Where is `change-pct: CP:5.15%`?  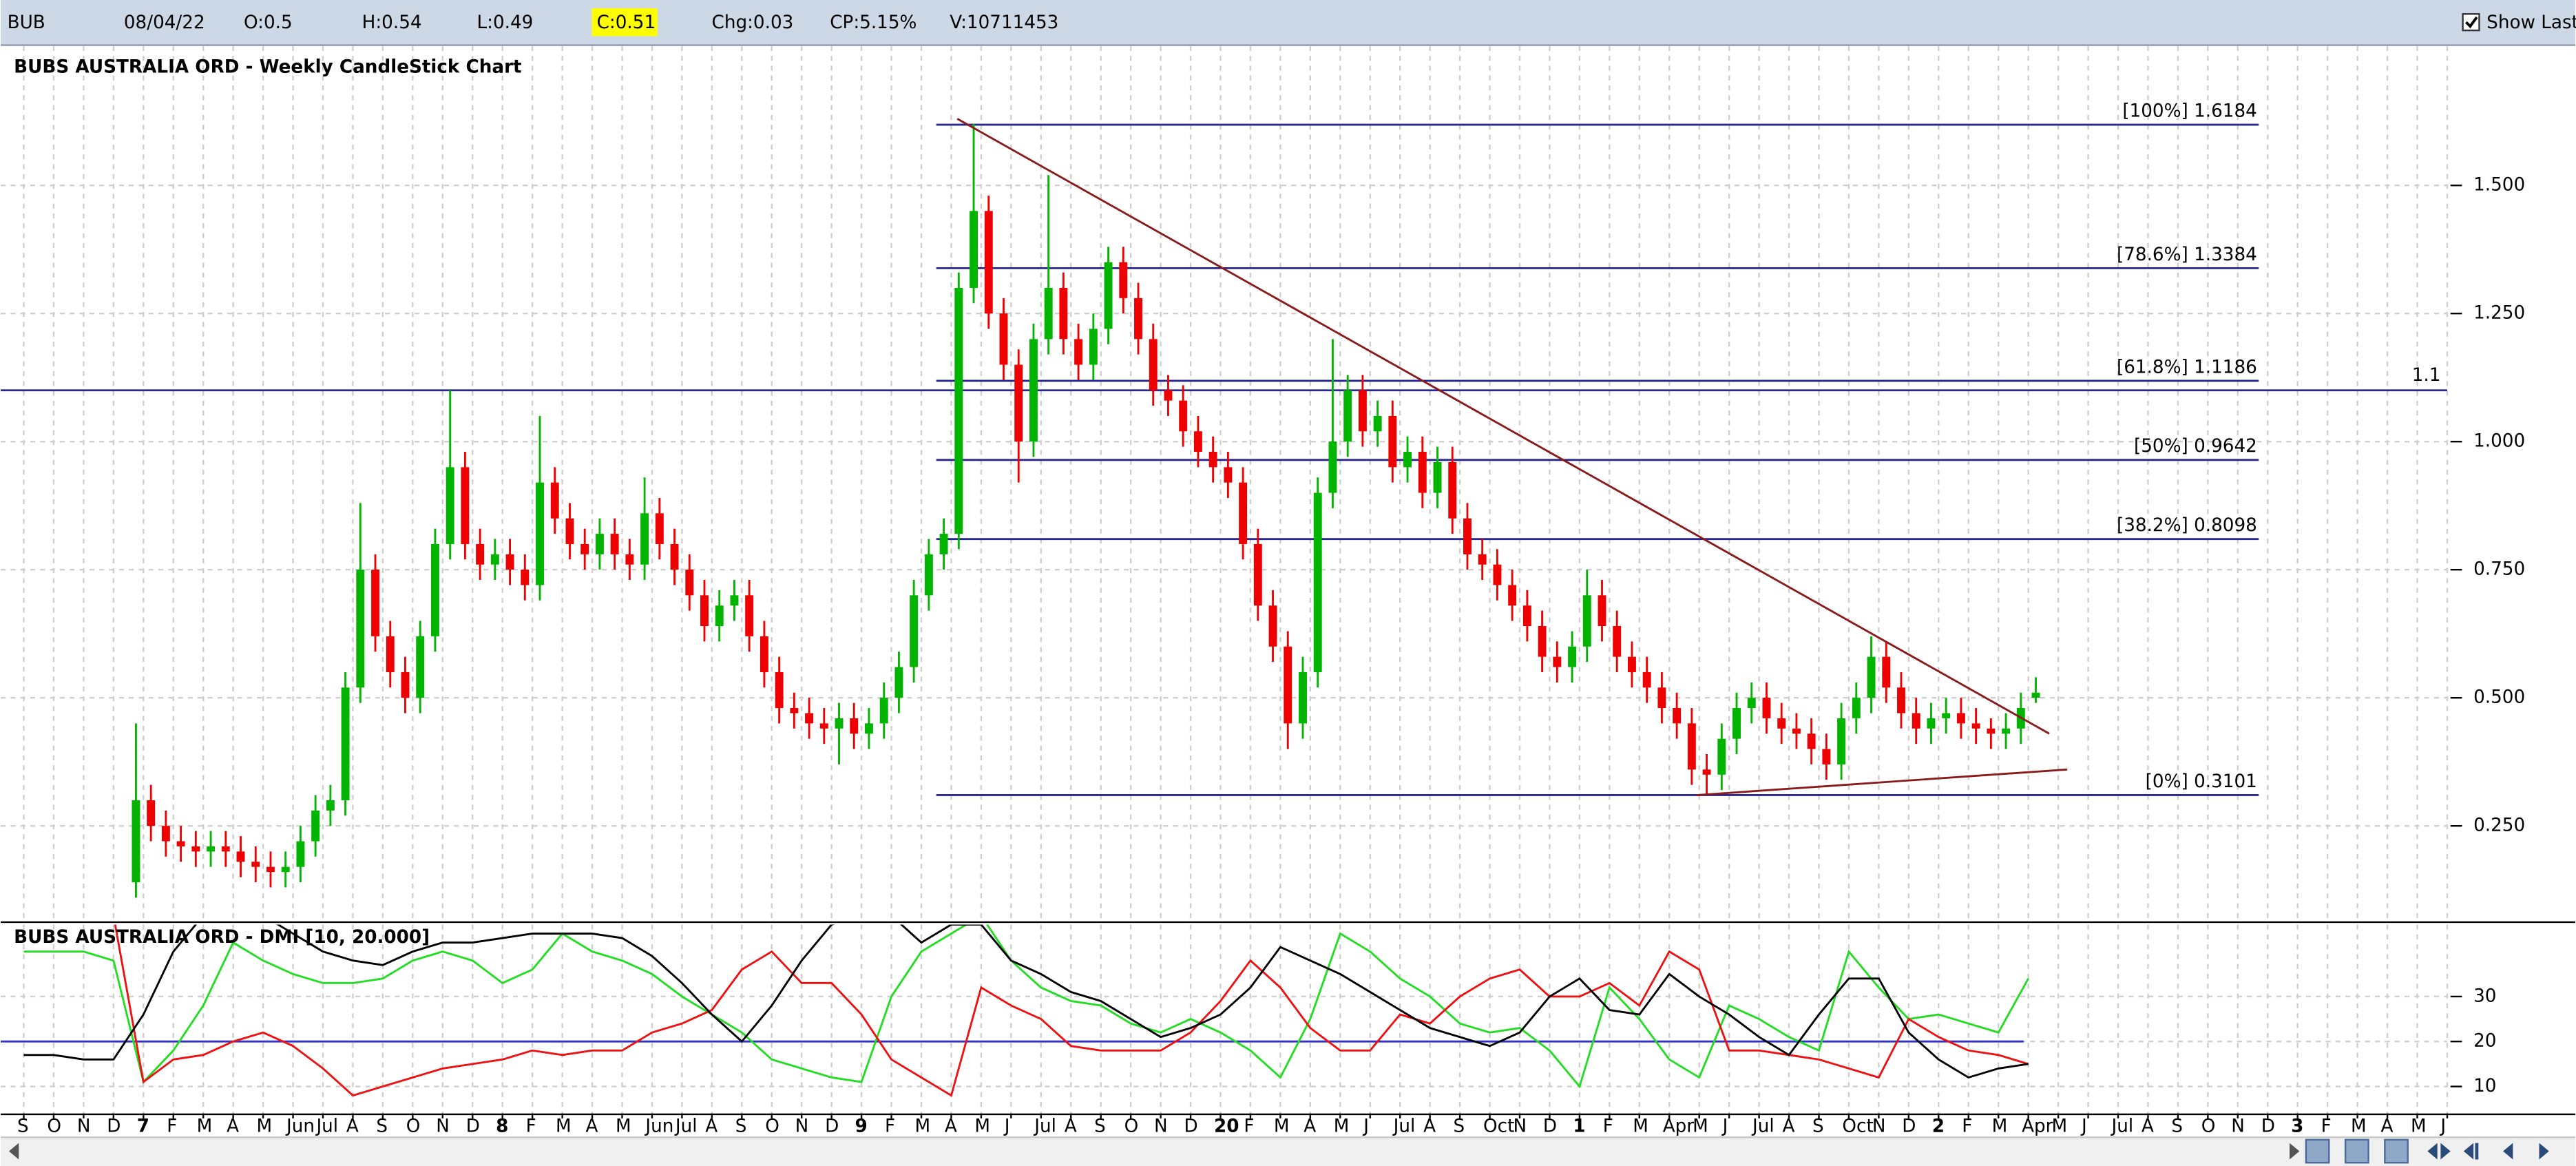 change-pct: CP:5.15% is located at coordinates (873, 22).